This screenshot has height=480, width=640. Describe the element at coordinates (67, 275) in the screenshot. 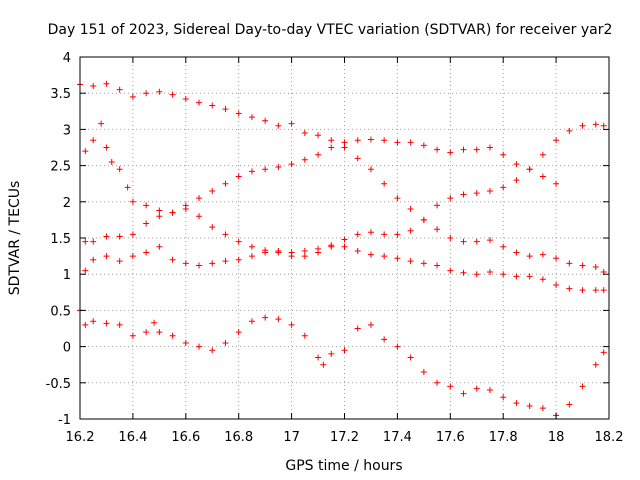

I see `y-tick-label: 1` at that location.